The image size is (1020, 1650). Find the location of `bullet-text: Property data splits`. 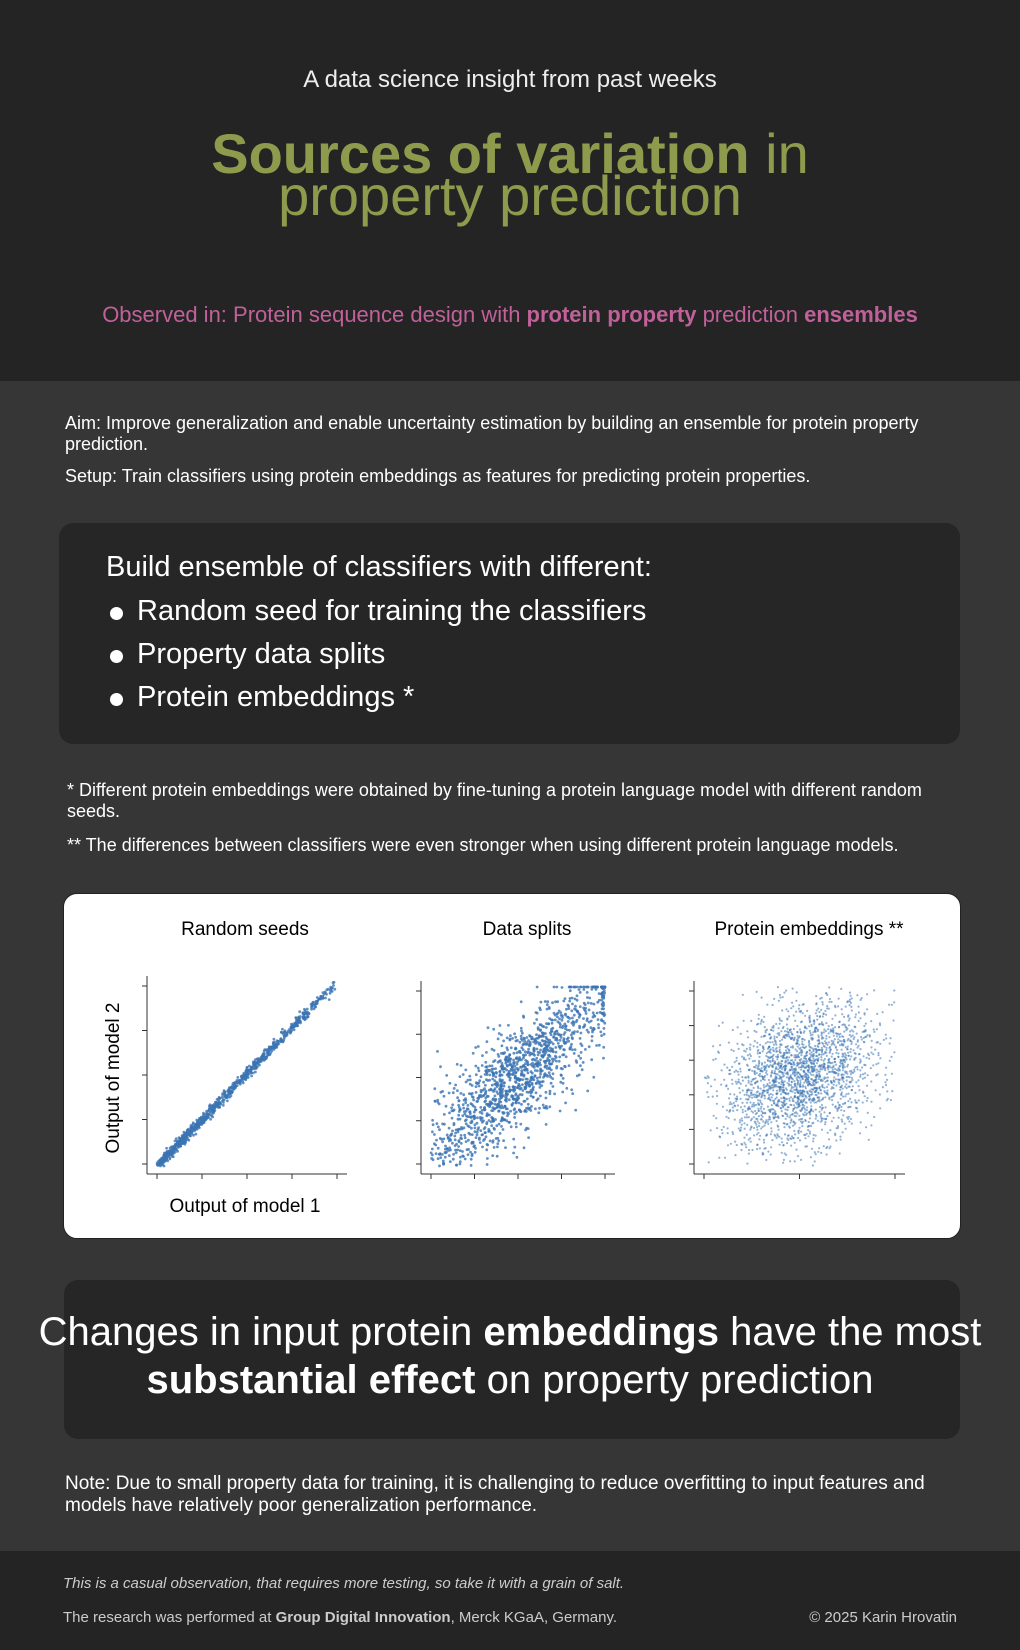

bullet-text: Property data splits is located at coordinates (261, 654).